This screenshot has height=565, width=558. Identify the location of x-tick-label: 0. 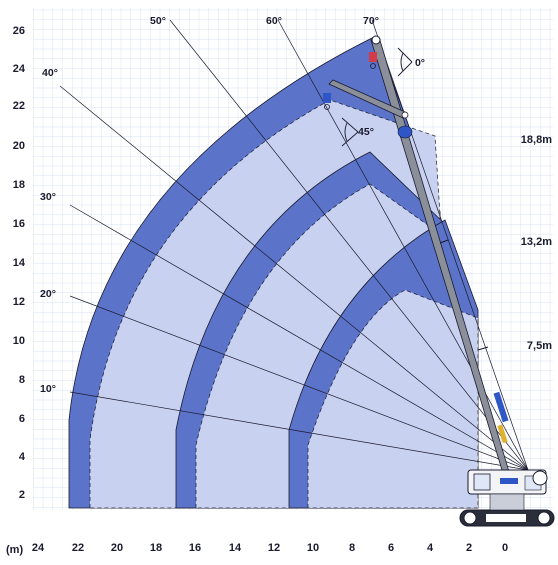
(505, 548).